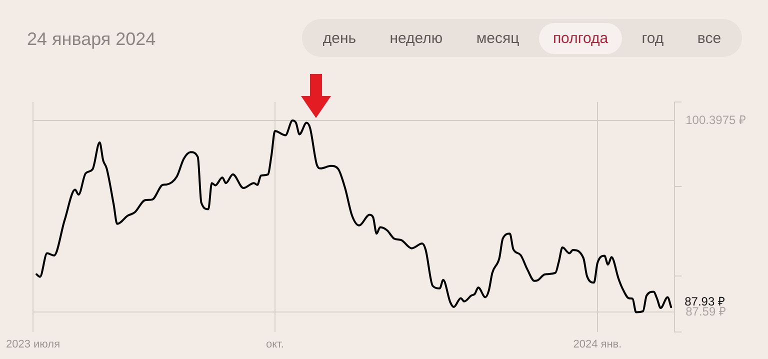  I want to click on period-tab: полгода, so click(580, 38).